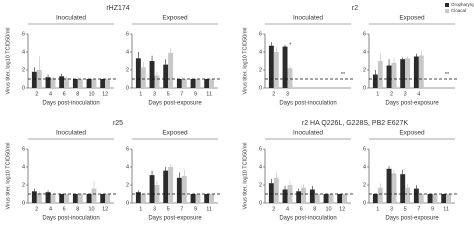  What do you see at coordinates (418, 209) in the screenshot?
I see `x-tick-label: 7` at bounding box center [418, 209].